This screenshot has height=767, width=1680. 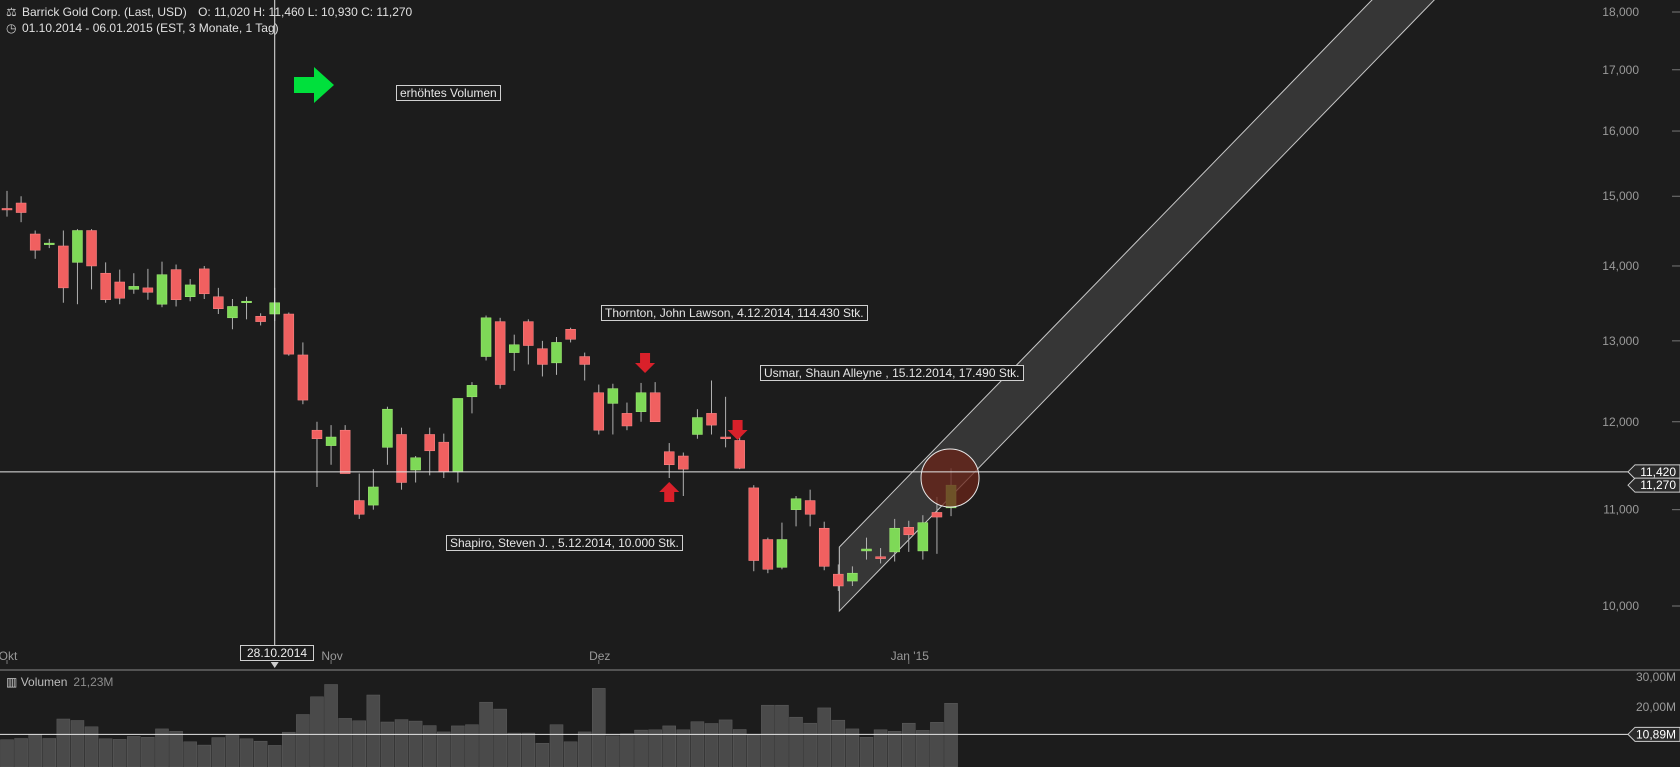 What do you see at coordinates (1658, 472) in the screenshot?
I see `crosshair-price-tag: 11,420` at bounding box center [1658, 472].